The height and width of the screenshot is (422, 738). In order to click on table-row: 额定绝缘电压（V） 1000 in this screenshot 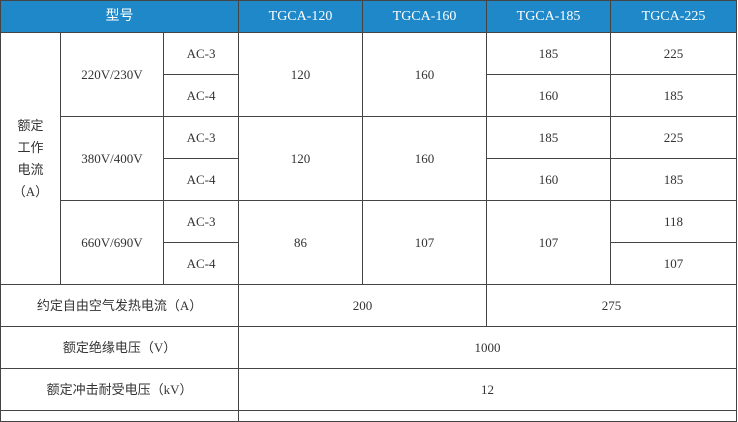, I will do `click(369, 347)`.